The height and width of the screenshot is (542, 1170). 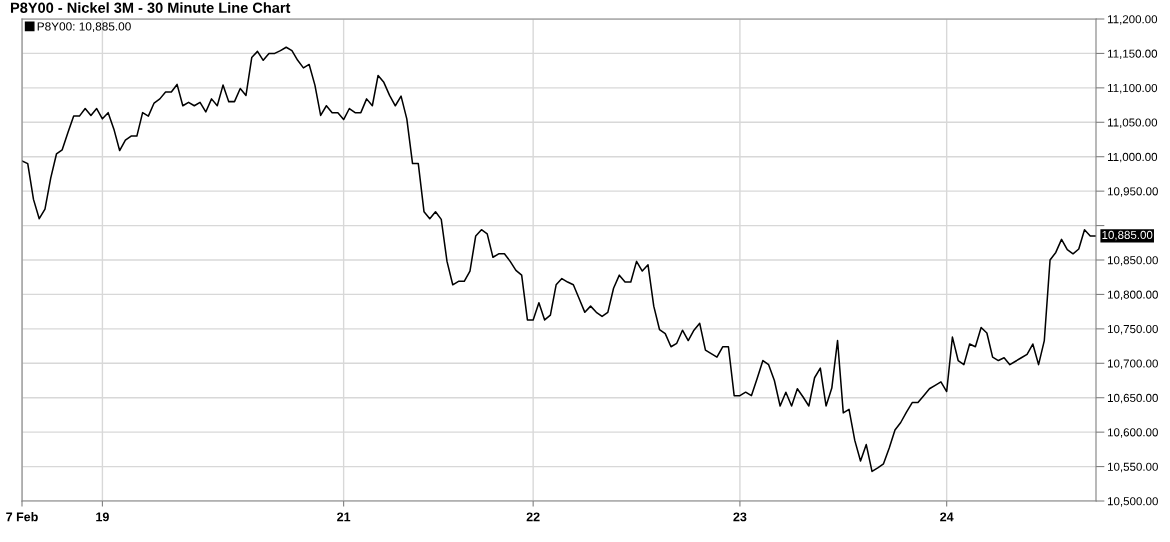 I want to click on x-tick-label: 7 Feb, so click(x=22, y=517).